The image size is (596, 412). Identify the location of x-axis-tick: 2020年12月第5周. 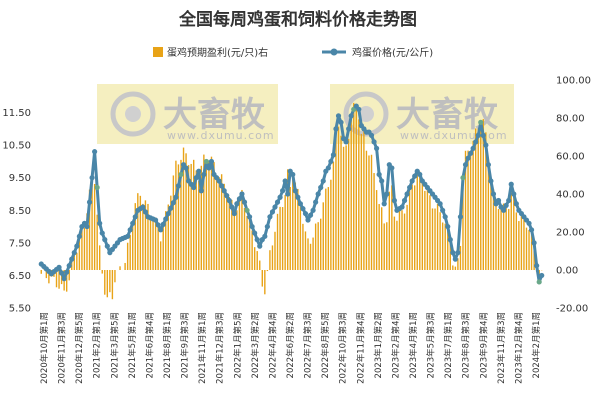
(79, 348).